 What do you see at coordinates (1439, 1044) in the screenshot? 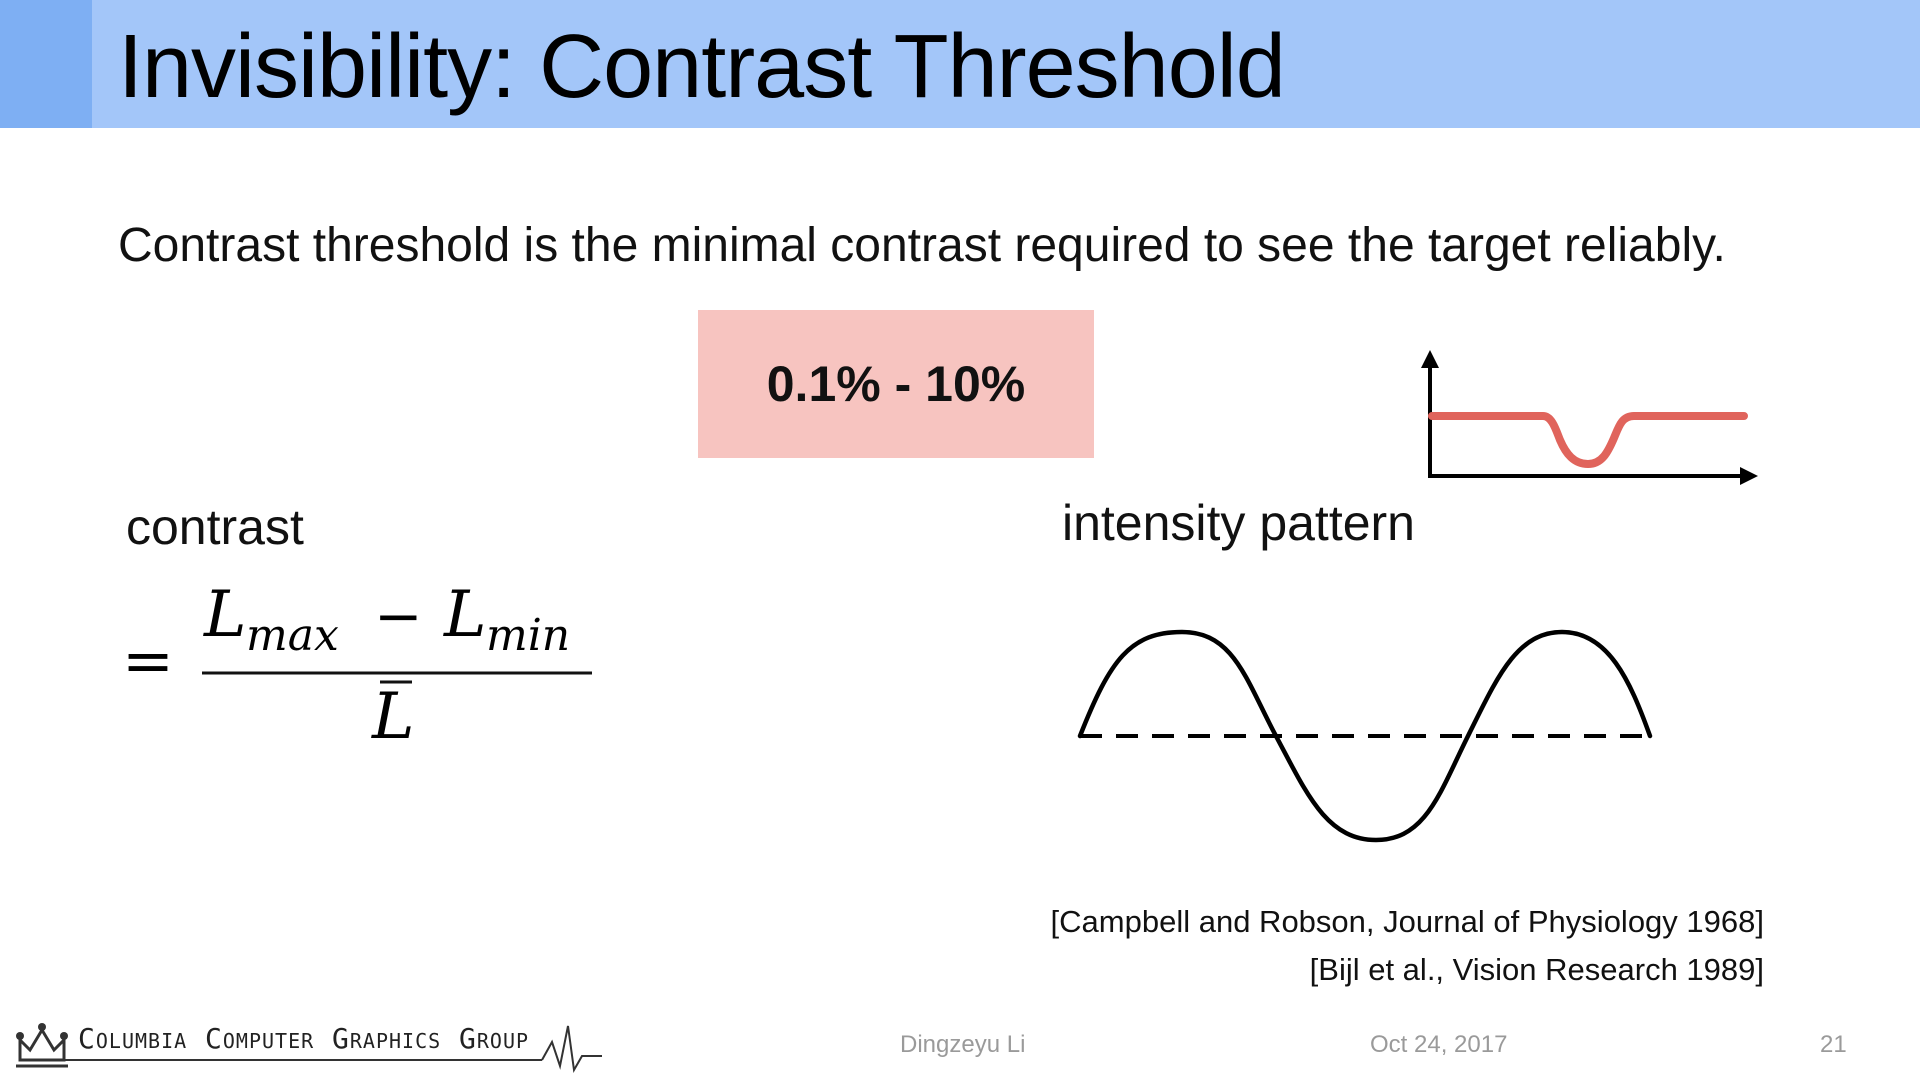
I see `footer-date: Oct 24, 2017` at bounding box center [1439, 1044].